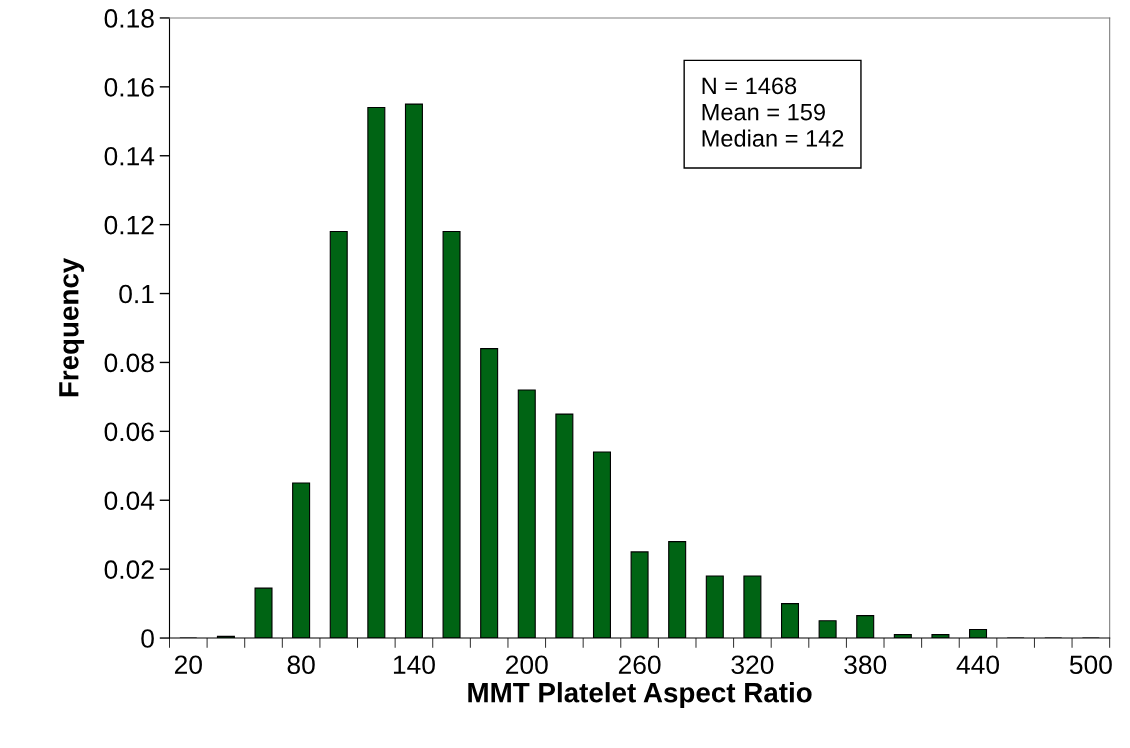  What do you see at coordinates (639, 665) in the screenshot?
I see `x-tick-label: 260` at bounding box center [639, 665].